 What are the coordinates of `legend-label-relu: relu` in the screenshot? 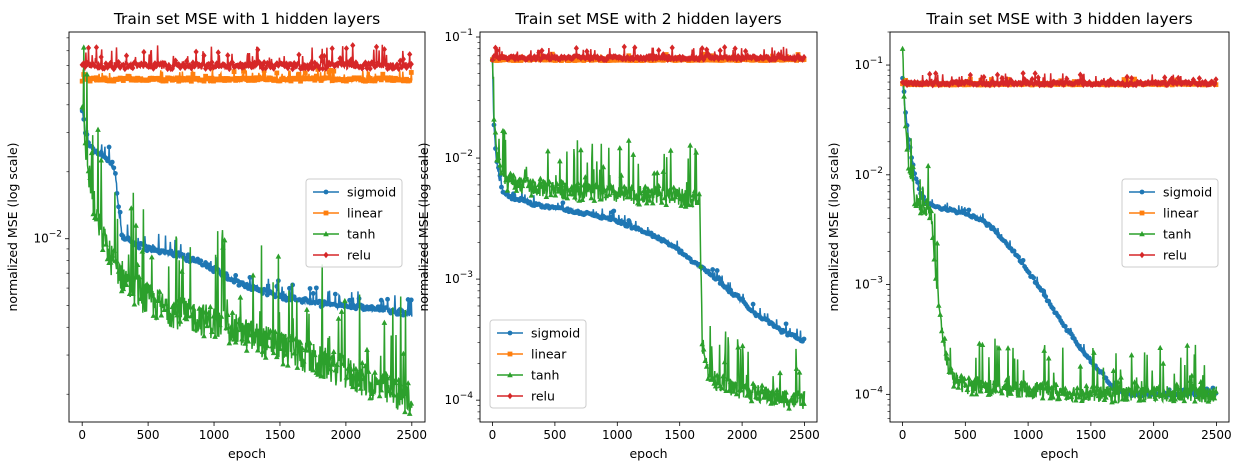 It's located at (359, 255).